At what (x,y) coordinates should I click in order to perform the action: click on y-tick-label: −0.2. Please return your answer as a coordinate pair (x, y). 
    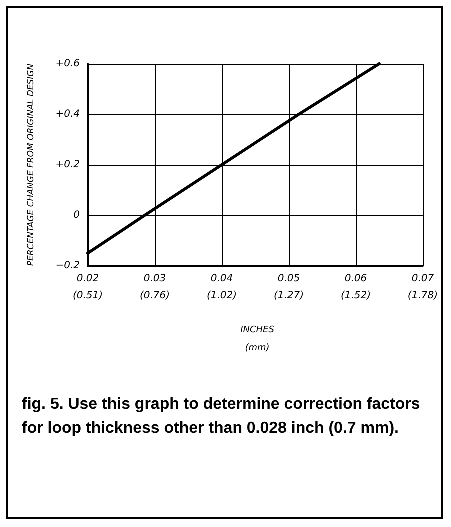
    Looking at the image, I should click on (68, 266).